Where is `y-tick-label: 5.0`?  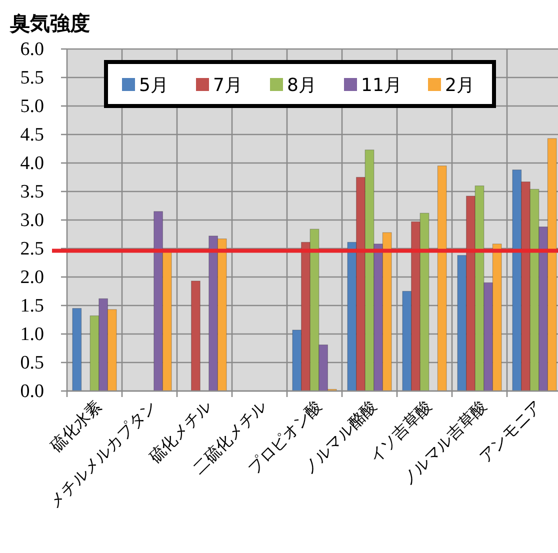 y-tick-label: 5.0 is located at coordinates (32, 106).